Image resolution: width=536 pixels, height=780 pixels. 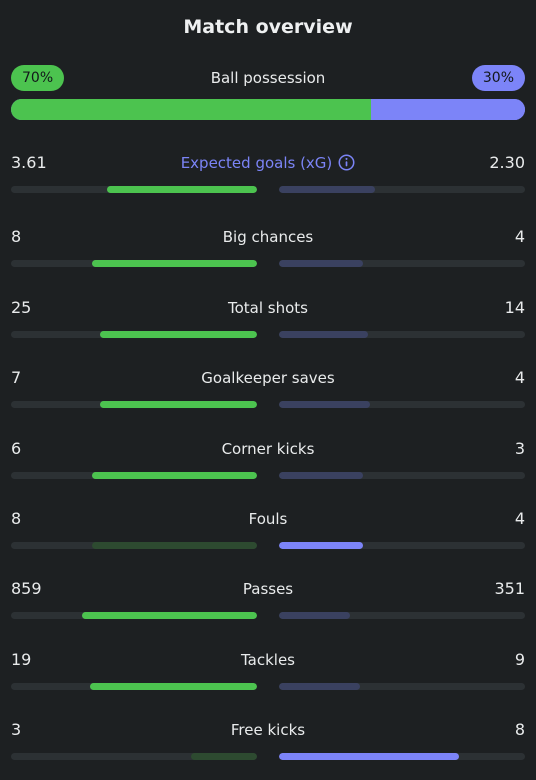 I want to click on stat-label-text: Big chances, so click(x=268, y=237).